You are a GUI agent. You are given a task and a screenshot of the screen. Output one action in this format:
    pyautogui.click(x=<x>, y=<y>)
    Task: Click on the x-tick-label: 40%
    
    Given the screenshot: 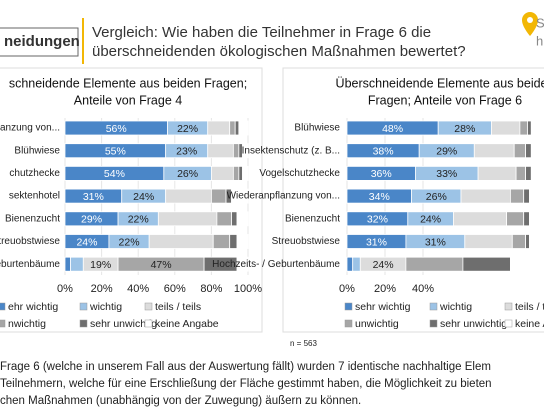 What is the action you would take?
    pyautogui.click(x=138, y=289)
    